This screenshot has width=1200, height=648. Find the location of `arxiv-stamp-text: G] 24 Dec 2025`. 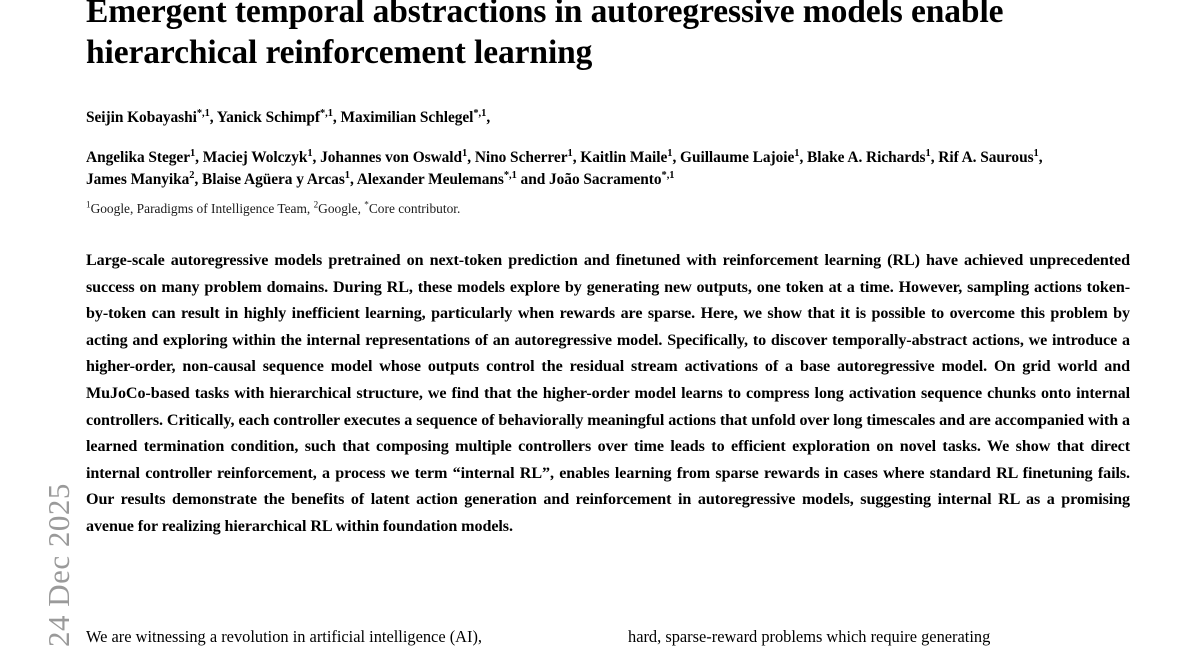

arxiv-stamp-text: G] 24 Dec 2025 is located at coordinates (58, 565).